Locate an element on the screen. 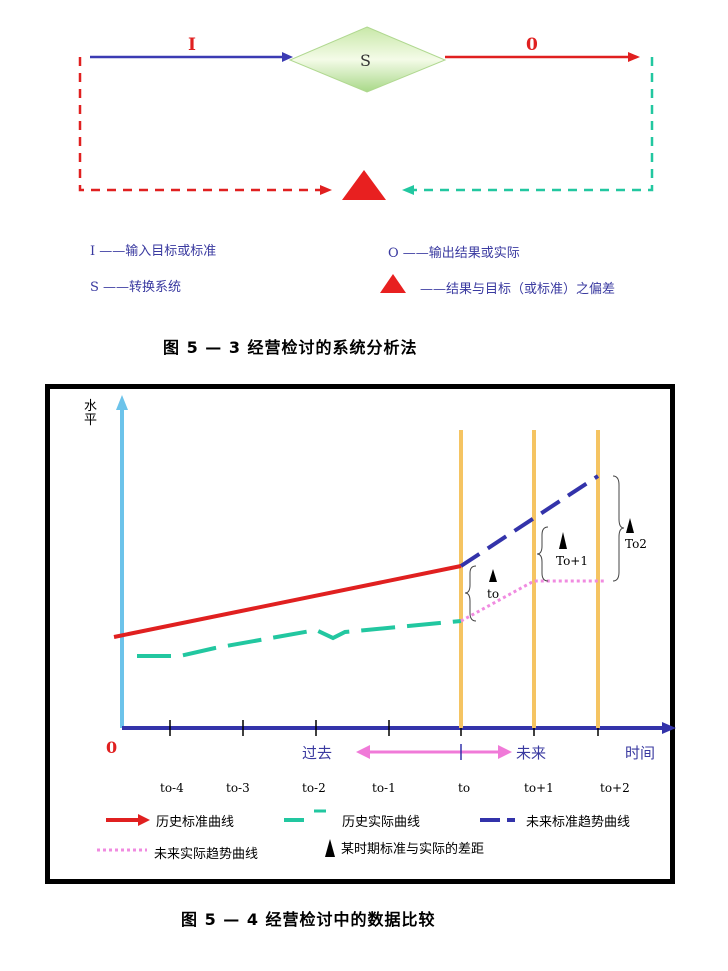 The width and height of the screenshot is (728, 971). feedback-loop-left is located at coordinates (200, 124).